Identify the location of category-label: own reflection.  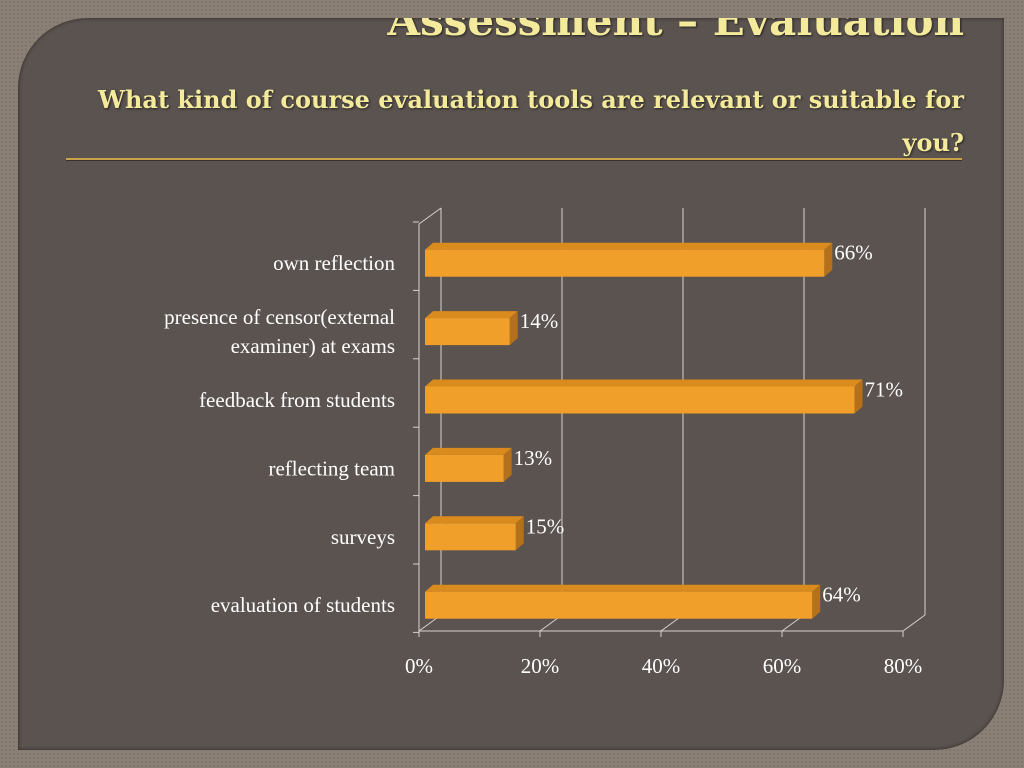
(334, 263).